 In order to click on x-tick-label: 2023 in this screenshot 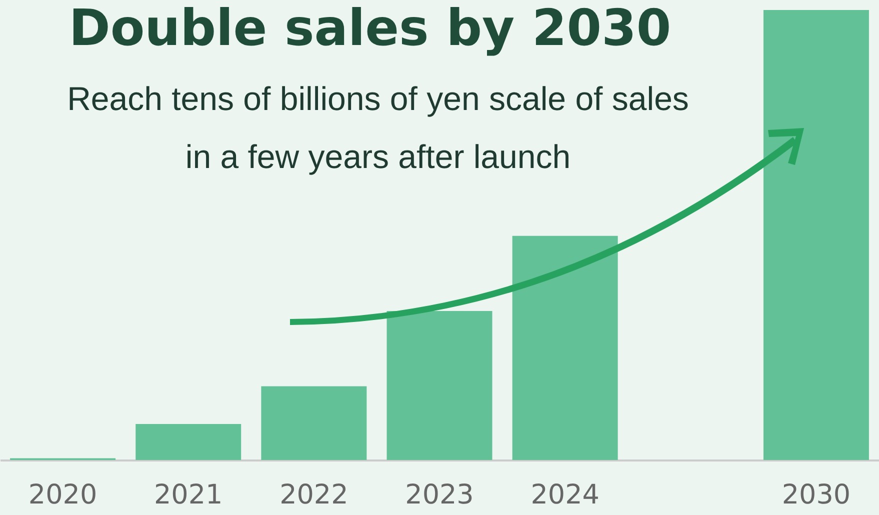, I will do `click(439, 495)`.